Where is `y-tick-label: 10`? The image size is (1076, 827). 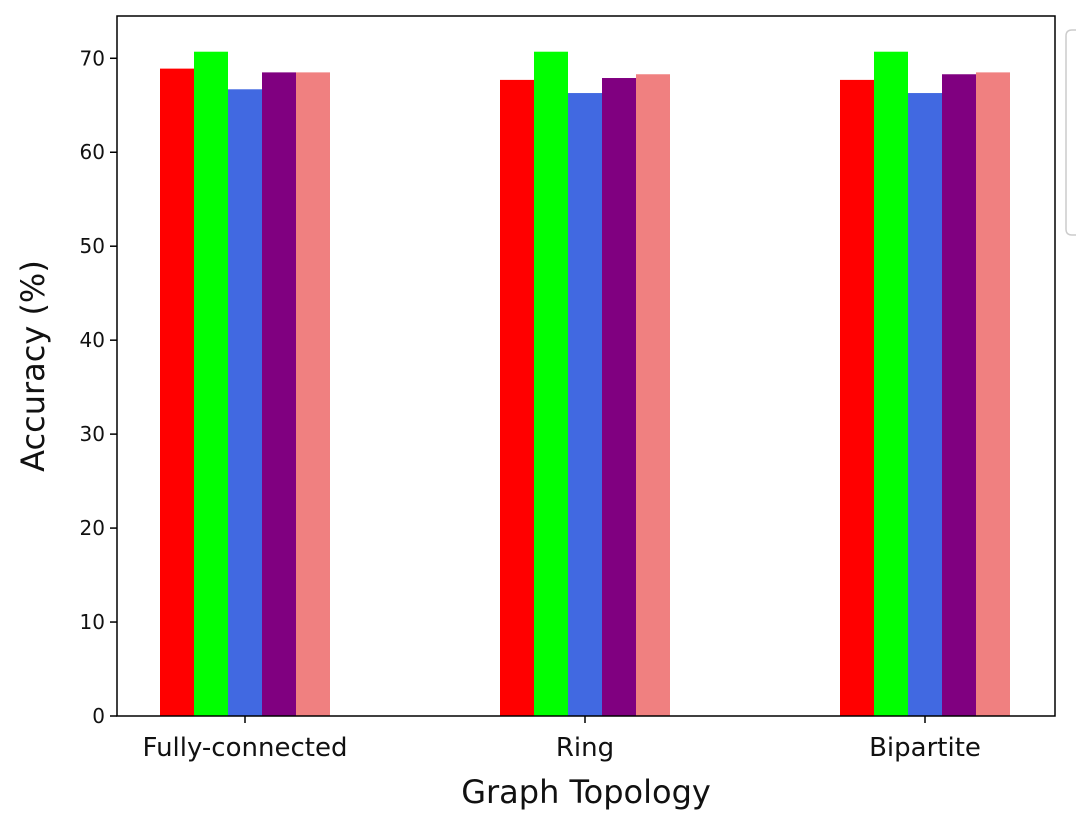
y-tick-label: 10 is located at coordinates (92, 622).